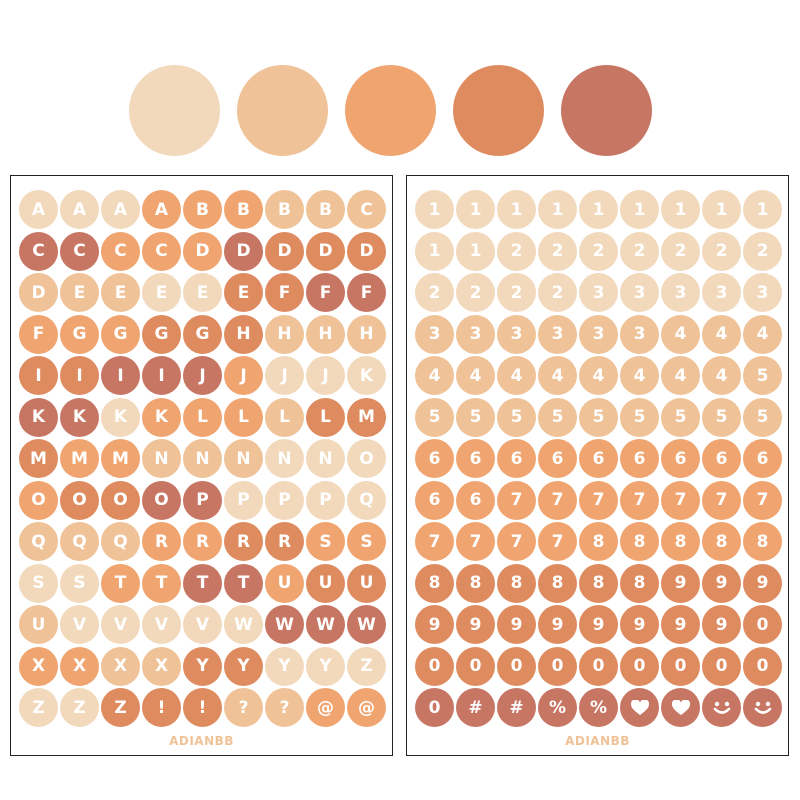 Image resolution: width=800 pixels, height=800 pixels. What do you see at coordinates (161, 500) in the screenshot?
I see `sticker-label: O` at bounding box center [161, 500].